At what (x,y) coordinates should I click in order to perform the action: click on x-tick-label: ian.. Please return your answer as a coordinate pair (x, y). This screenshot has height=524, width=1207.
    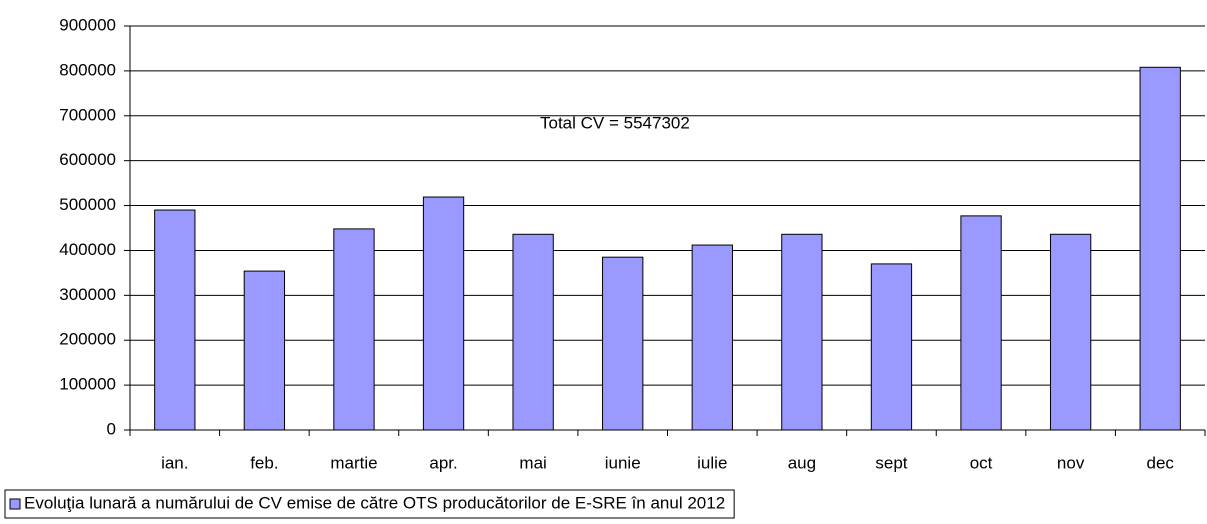
    Looking at the image, I should click on (174, 462).